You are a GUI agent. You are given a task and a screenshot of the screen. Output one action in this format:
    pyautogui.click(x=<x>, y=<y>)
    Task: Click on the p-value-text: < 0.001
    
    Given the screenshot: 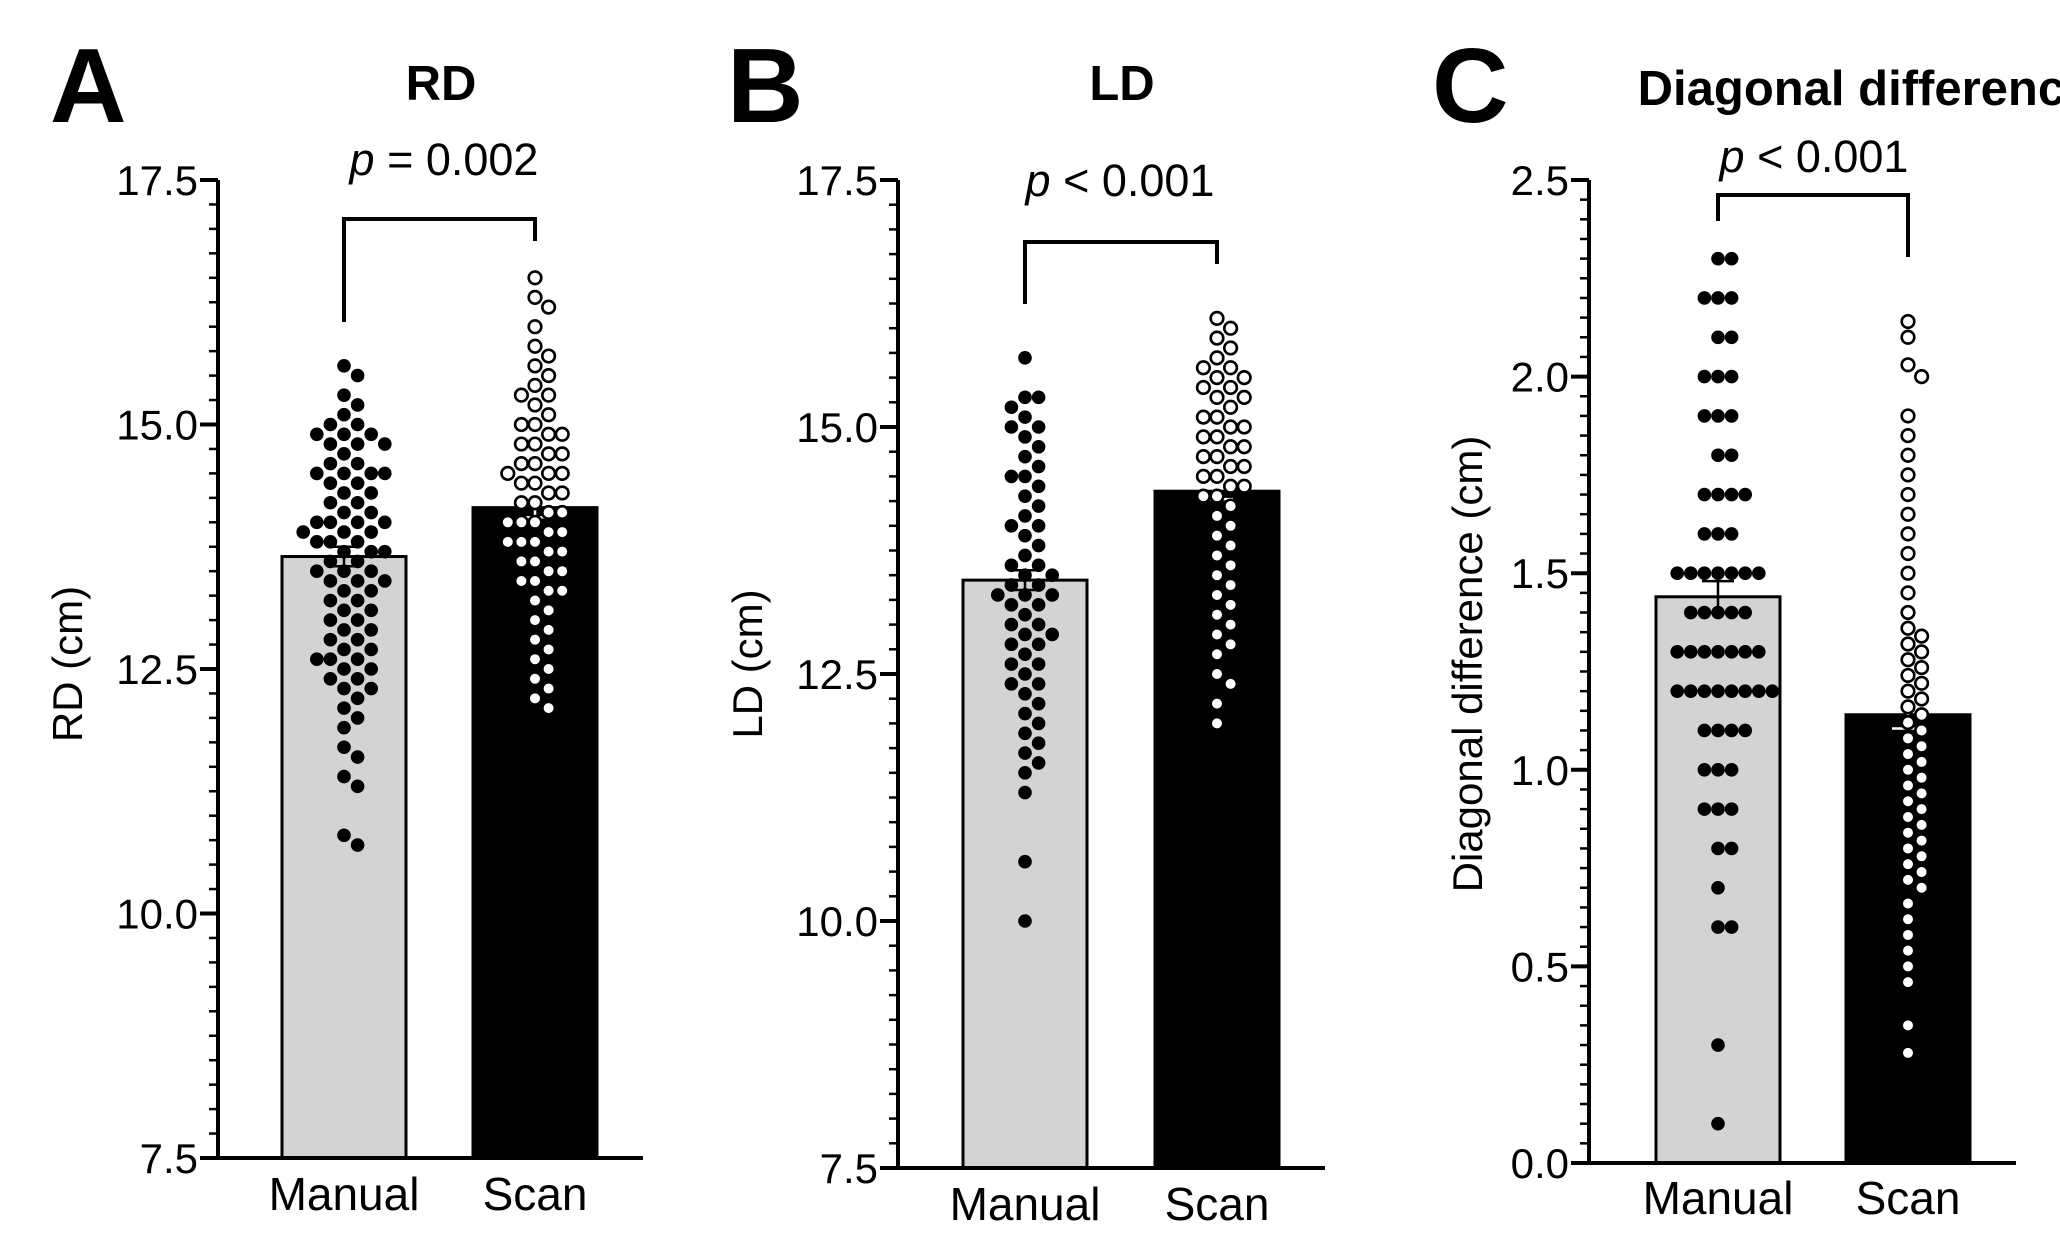 What is the action you would take?
    pyautogui.click(x=1827, y=156)
    